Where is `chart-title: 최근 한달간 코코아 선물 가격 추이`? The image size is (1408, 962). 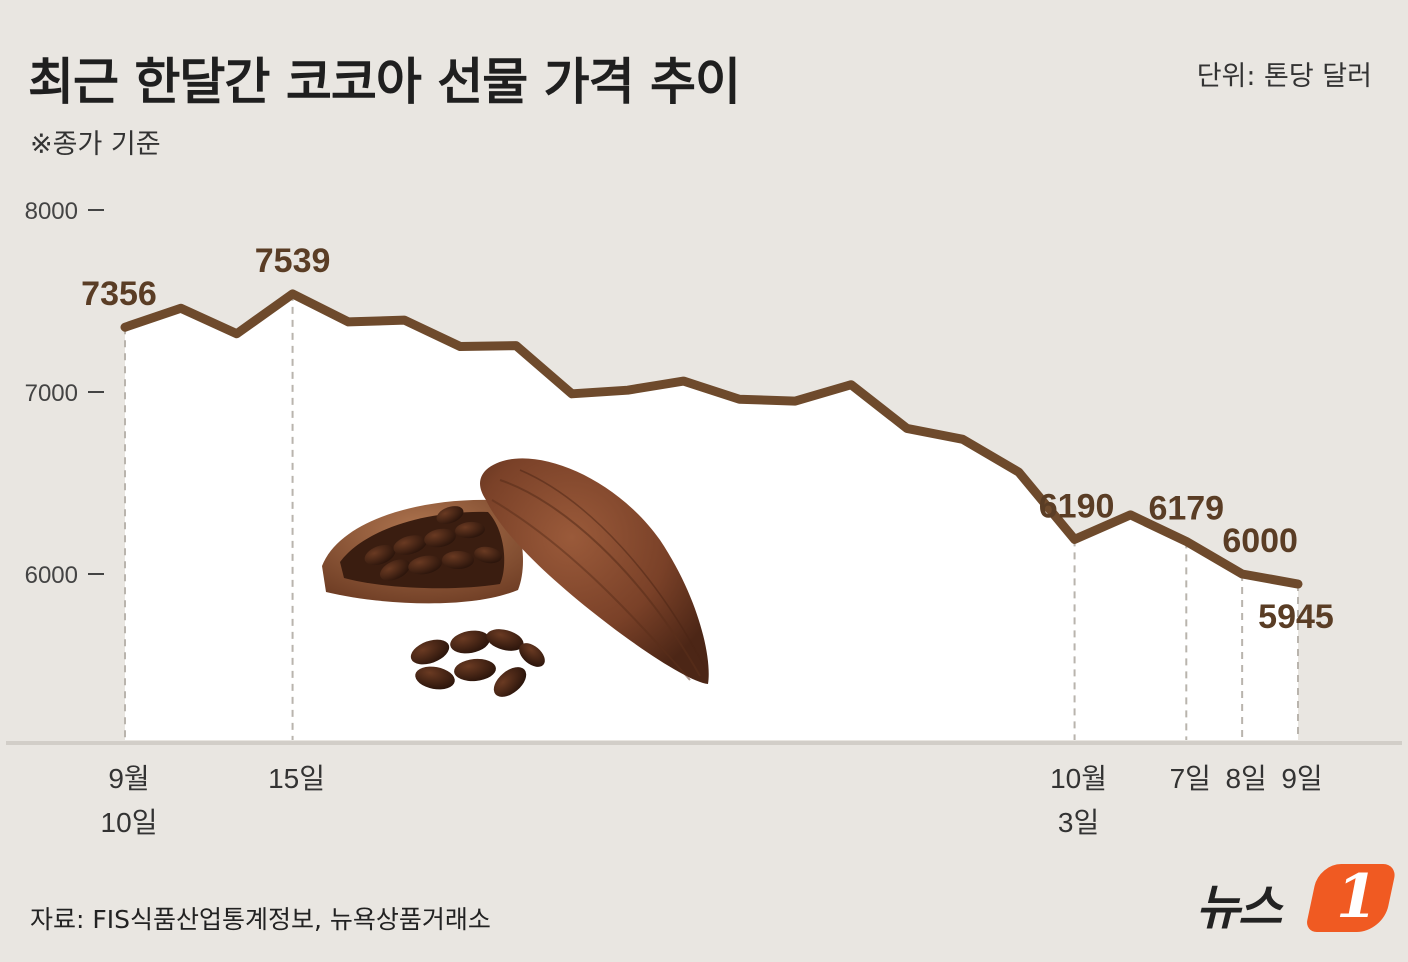 chart-title: 최근 한달간 코코아 선물 가격 추이 is located at coordinates (384, 82).